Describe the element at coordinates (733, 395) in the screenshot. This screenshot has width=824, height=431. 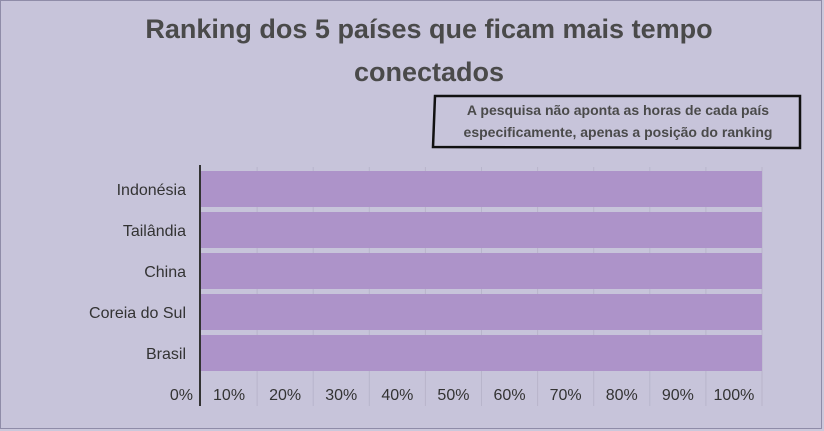
I see `x-tick-label: 100%` at that location.